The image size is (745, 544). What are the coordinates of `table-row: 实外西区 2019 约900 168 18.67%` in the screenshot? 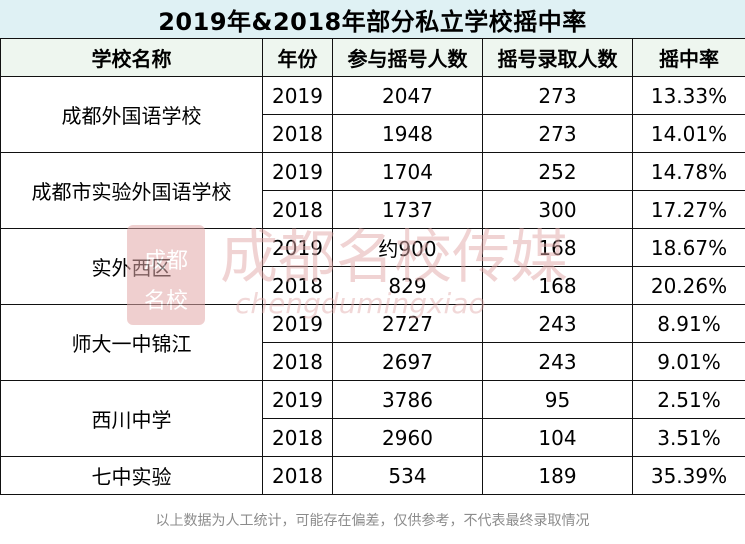 It's located at (373, 248).